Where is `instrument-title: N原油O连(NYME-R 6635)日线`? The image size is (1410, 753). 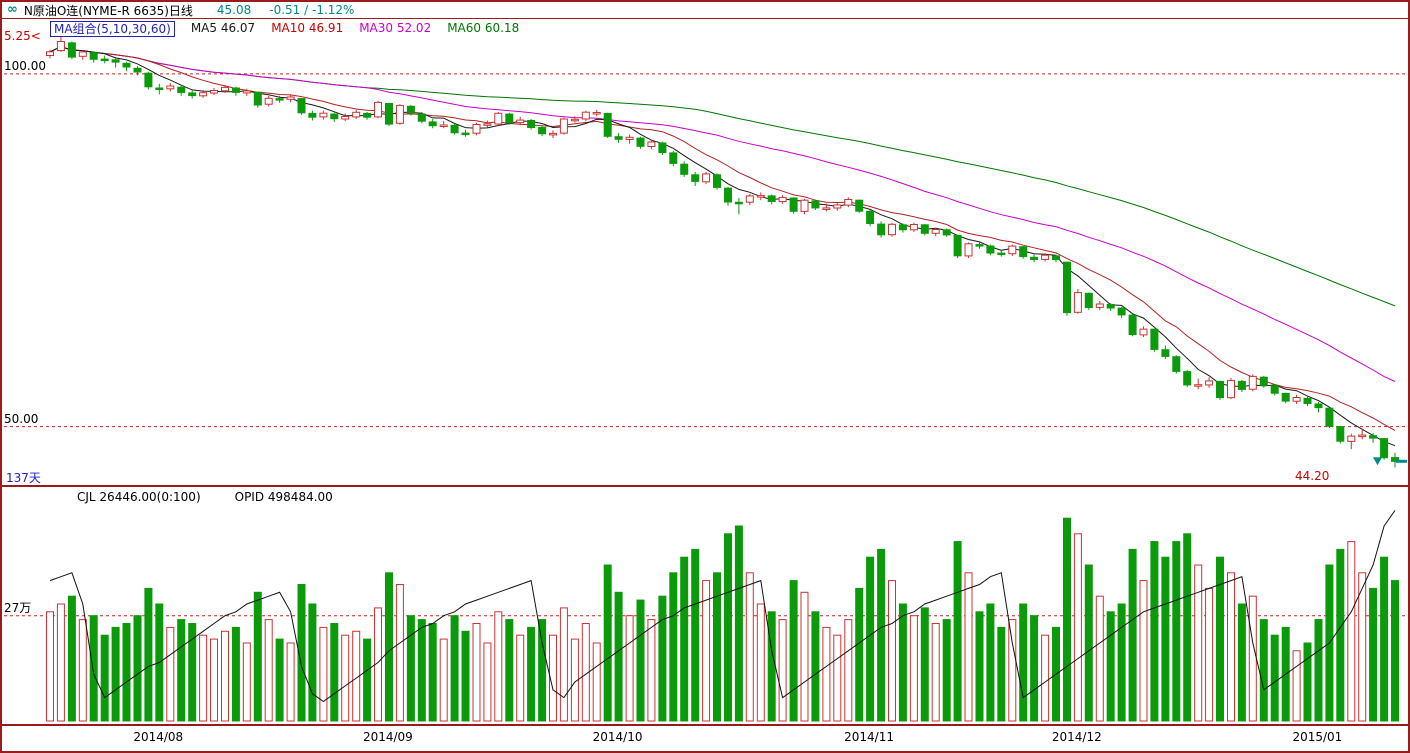
instrument-title: N原油O连(NYME-R 6635)日线 is located at coordinates (108, 10).